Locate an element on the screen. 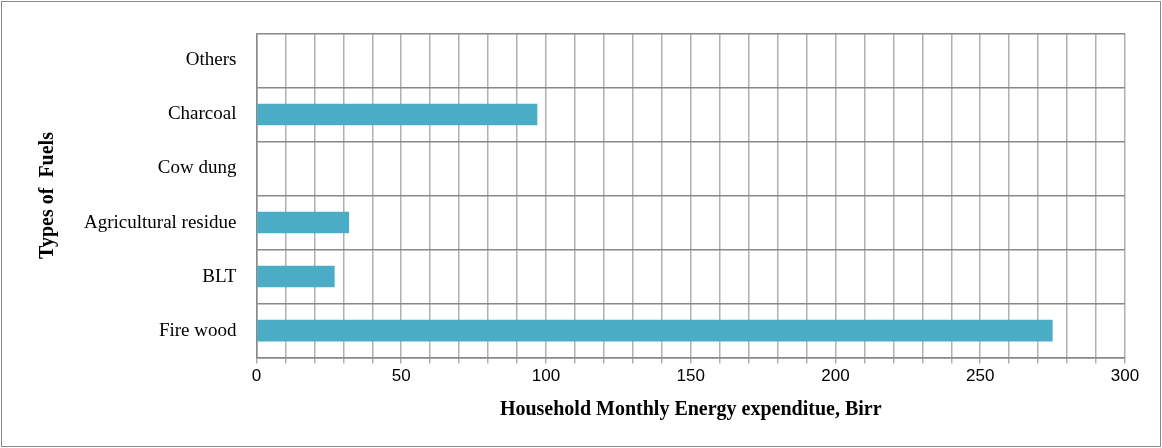 This screenshot has width=1162, height=448. x-tick-label: 250 is located at coordinates (980, 376).